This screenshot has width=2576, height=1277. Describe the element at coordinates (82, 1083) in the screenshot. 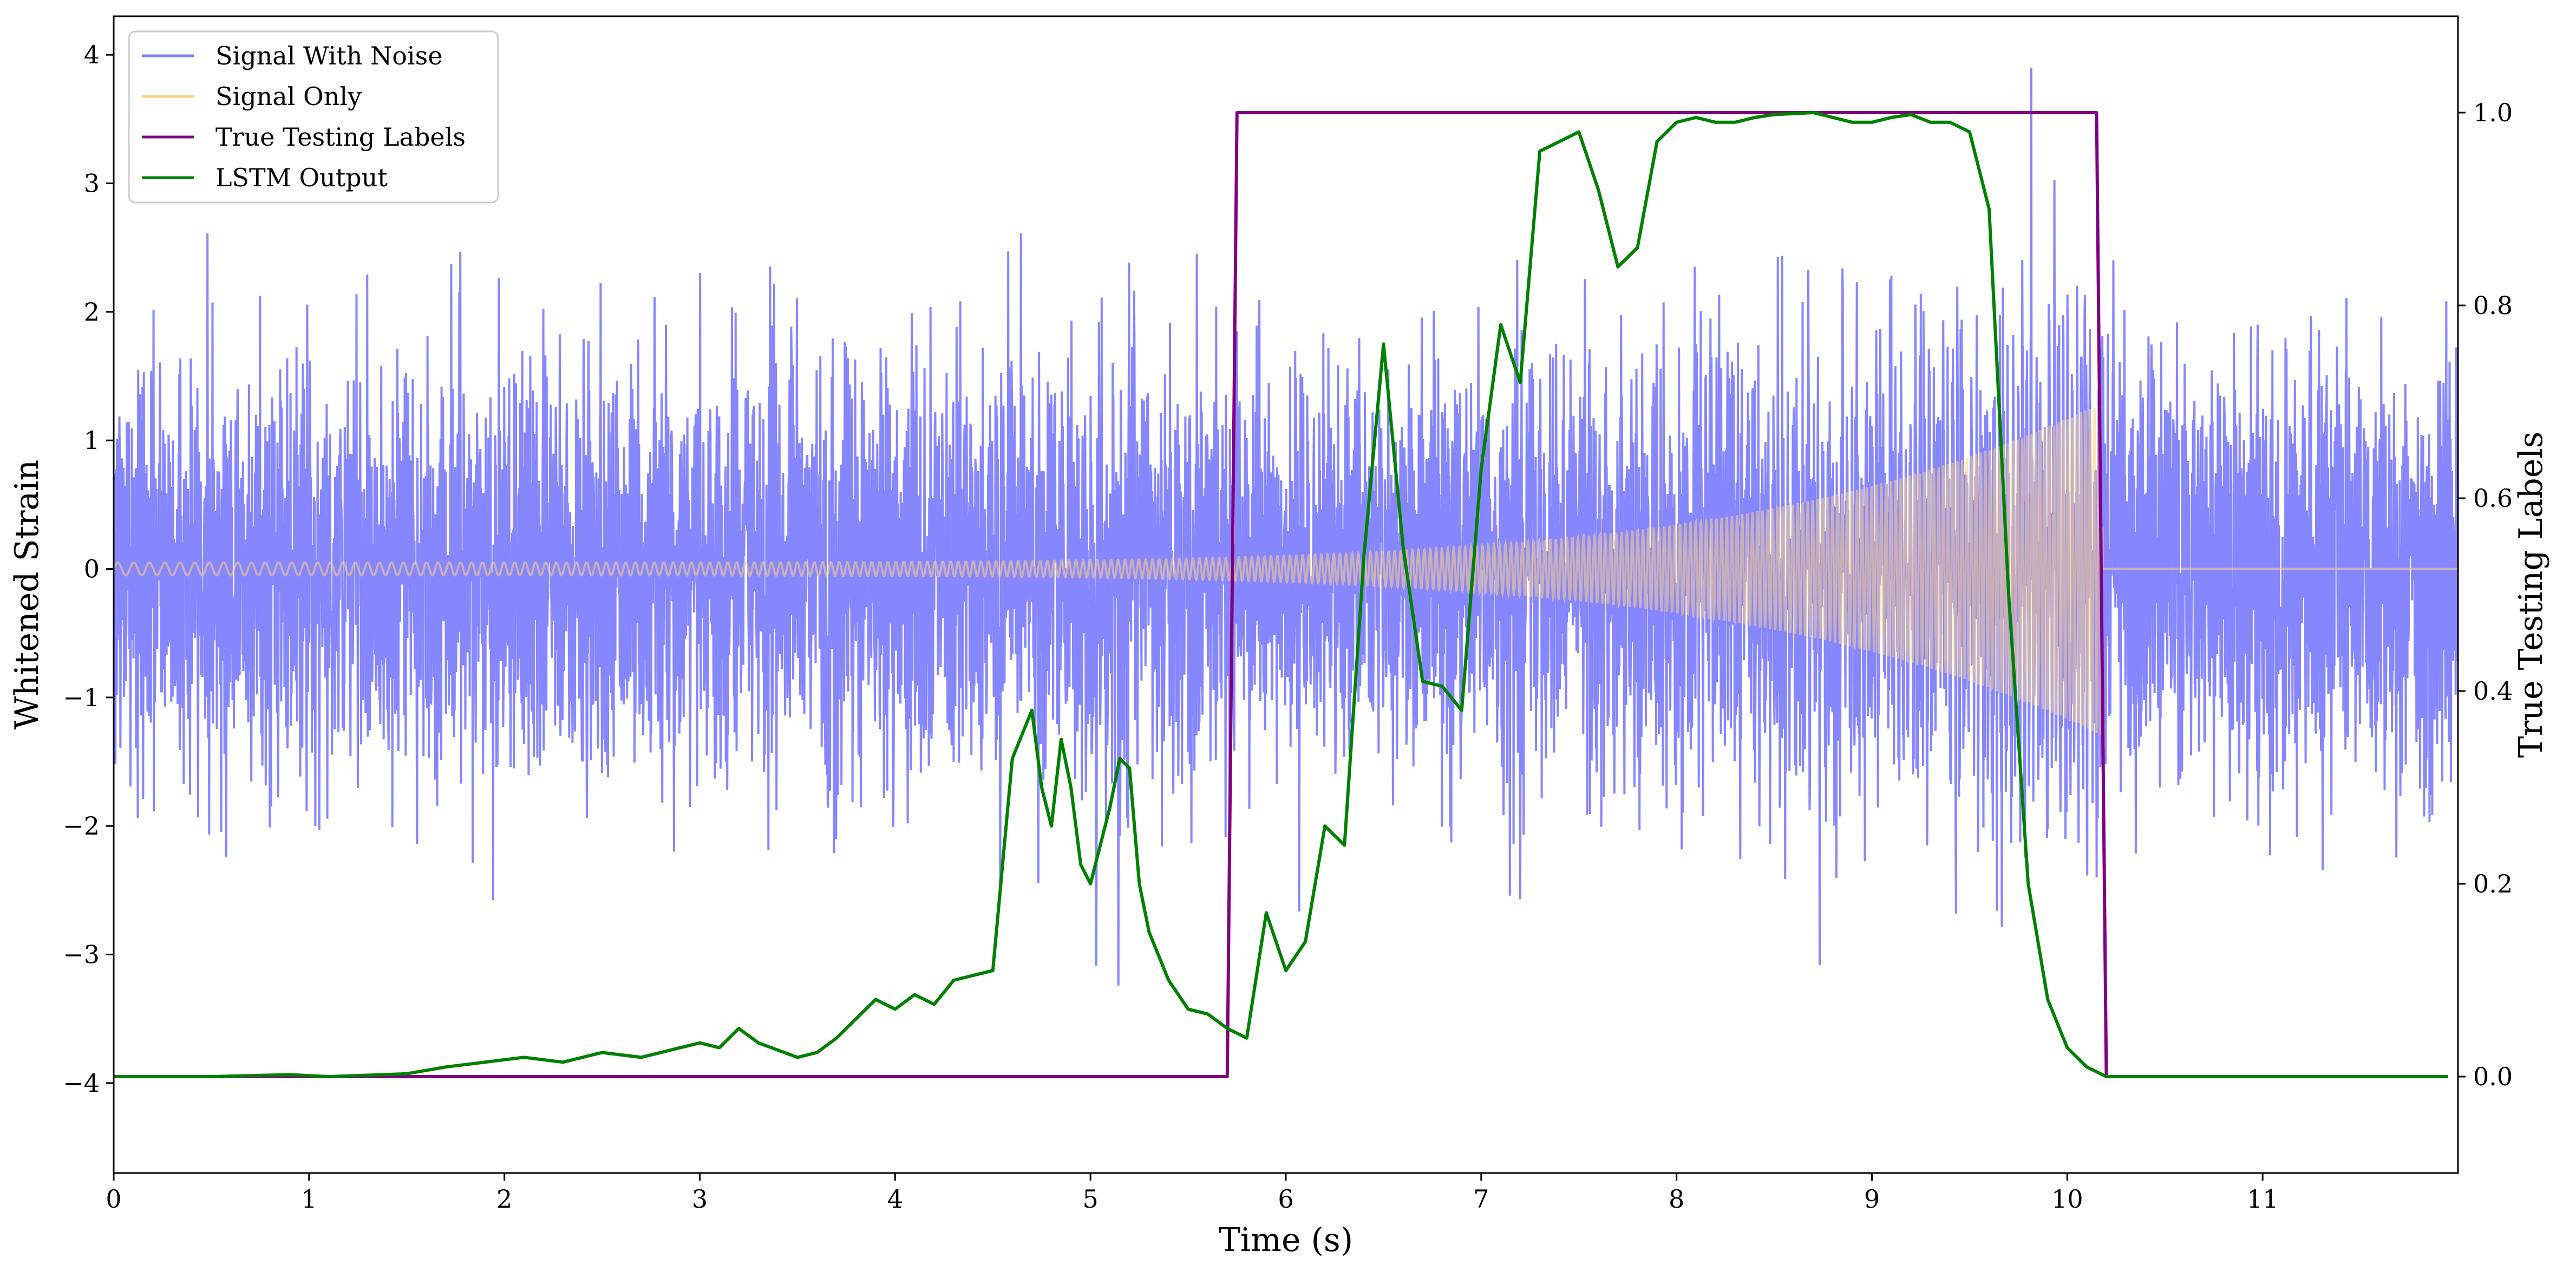

I see `y-left-tick-label: −4` at that location.